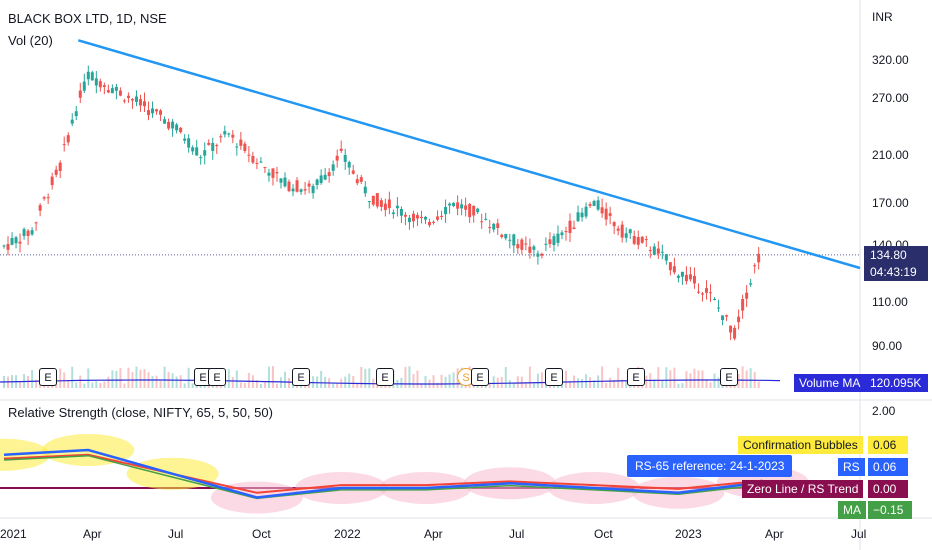  I want to click on tag-rs-value: 0.06, so click(888, 467).